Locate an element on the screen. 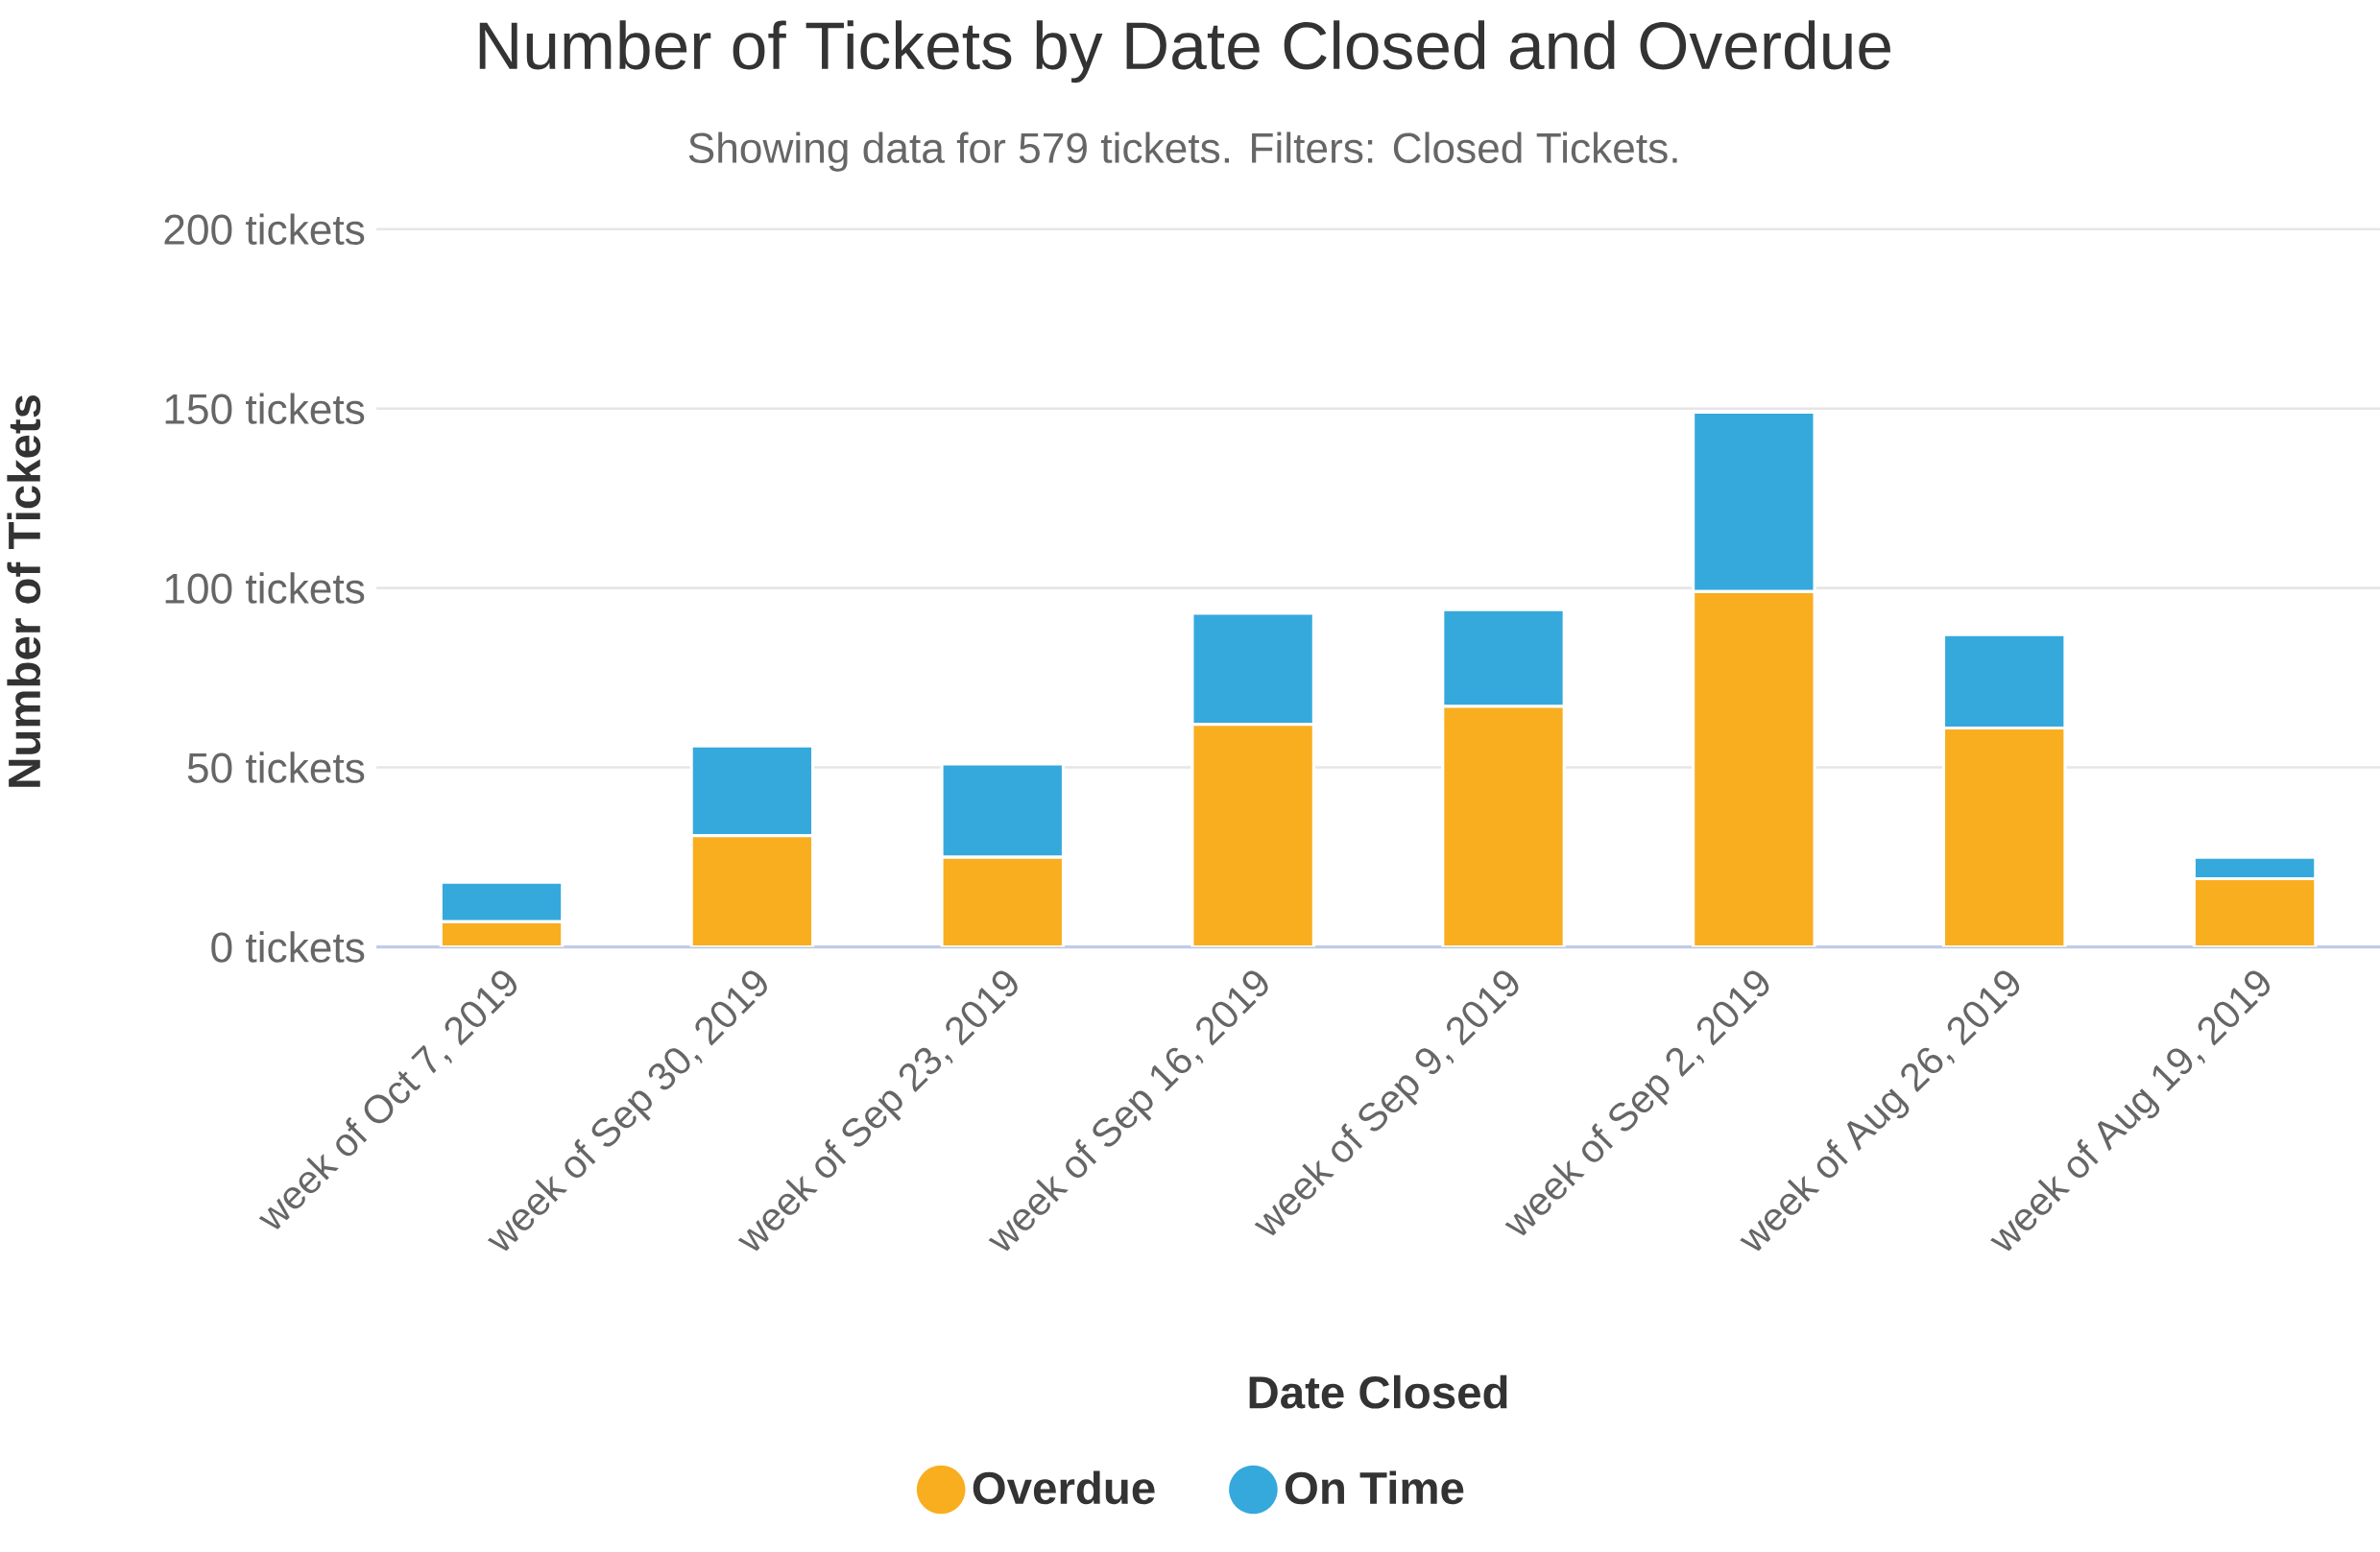 The height and width of the screenshot is (1552, 2380). y-tick-label: 150 tickets is located at coordinates (265, 408).